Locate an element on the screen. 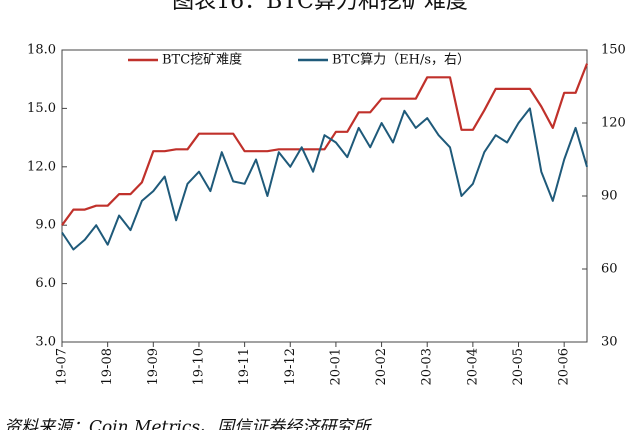 The image size is (640, 430). y-tick-label: 12.0 is located at coordinates (41, 166).